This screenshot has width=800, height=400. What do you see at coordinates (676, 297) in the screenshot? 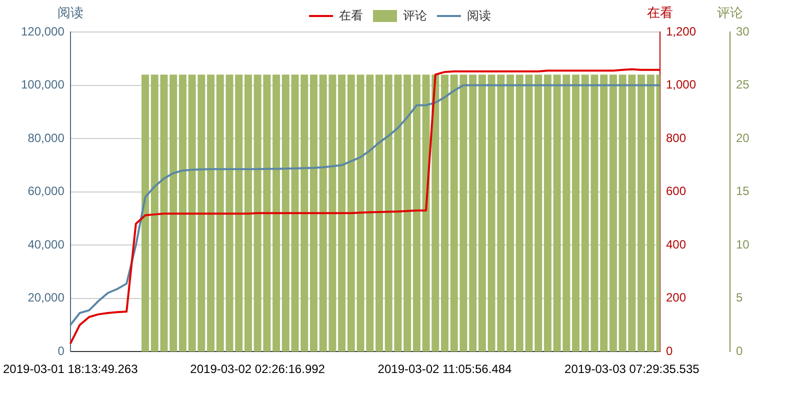
I see `y2-tick-label: 200` at bounding box center [676, 297].